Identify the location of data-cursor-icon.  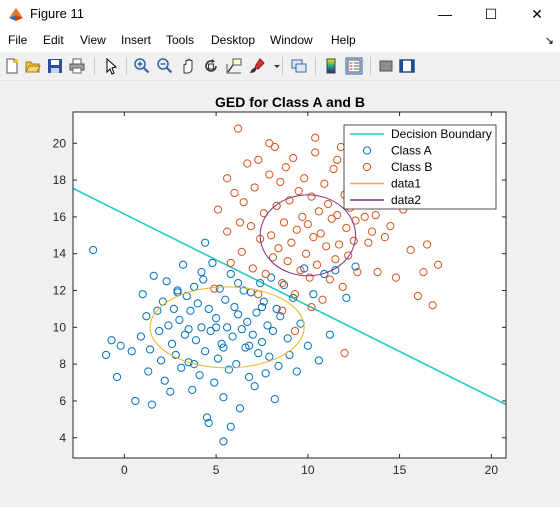
(234, 66).